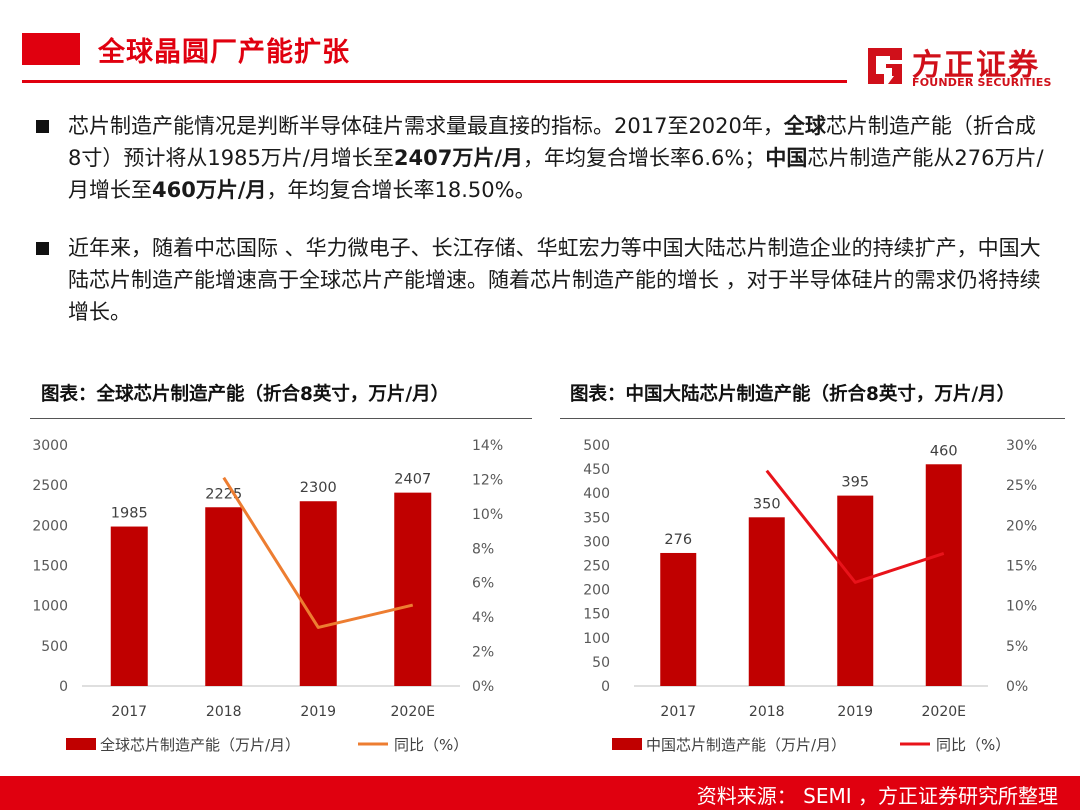 Image resolution: width=1080 pixels, height=810 pixels. What do you see at coordinates (552, 142) in the screenshot?
I see `bullet-segment: 芯片制造产能（折合成8寸）预计将从1985万片/月增长至` at bounding box center [552, 142].